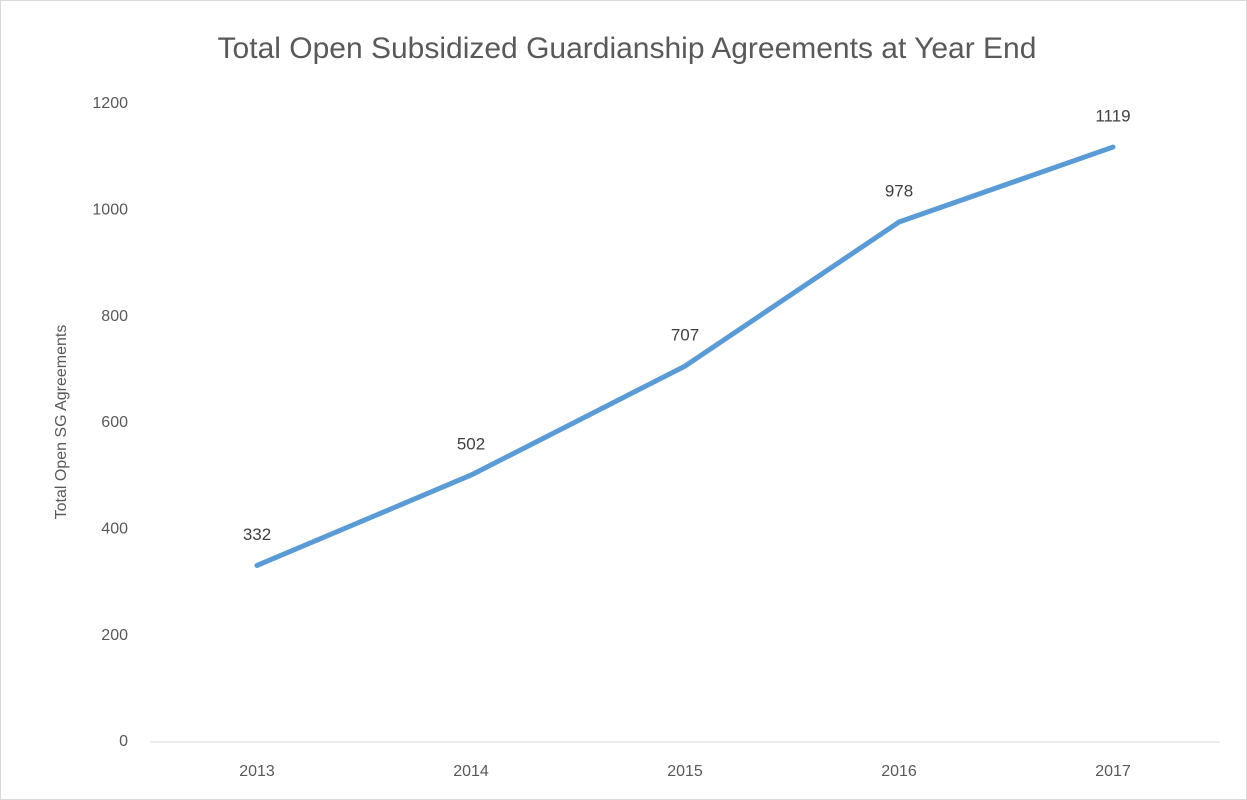 The width and height of the screenshot is (1247, 800). I want to click on data-label: 1119, so click(1112, 116).